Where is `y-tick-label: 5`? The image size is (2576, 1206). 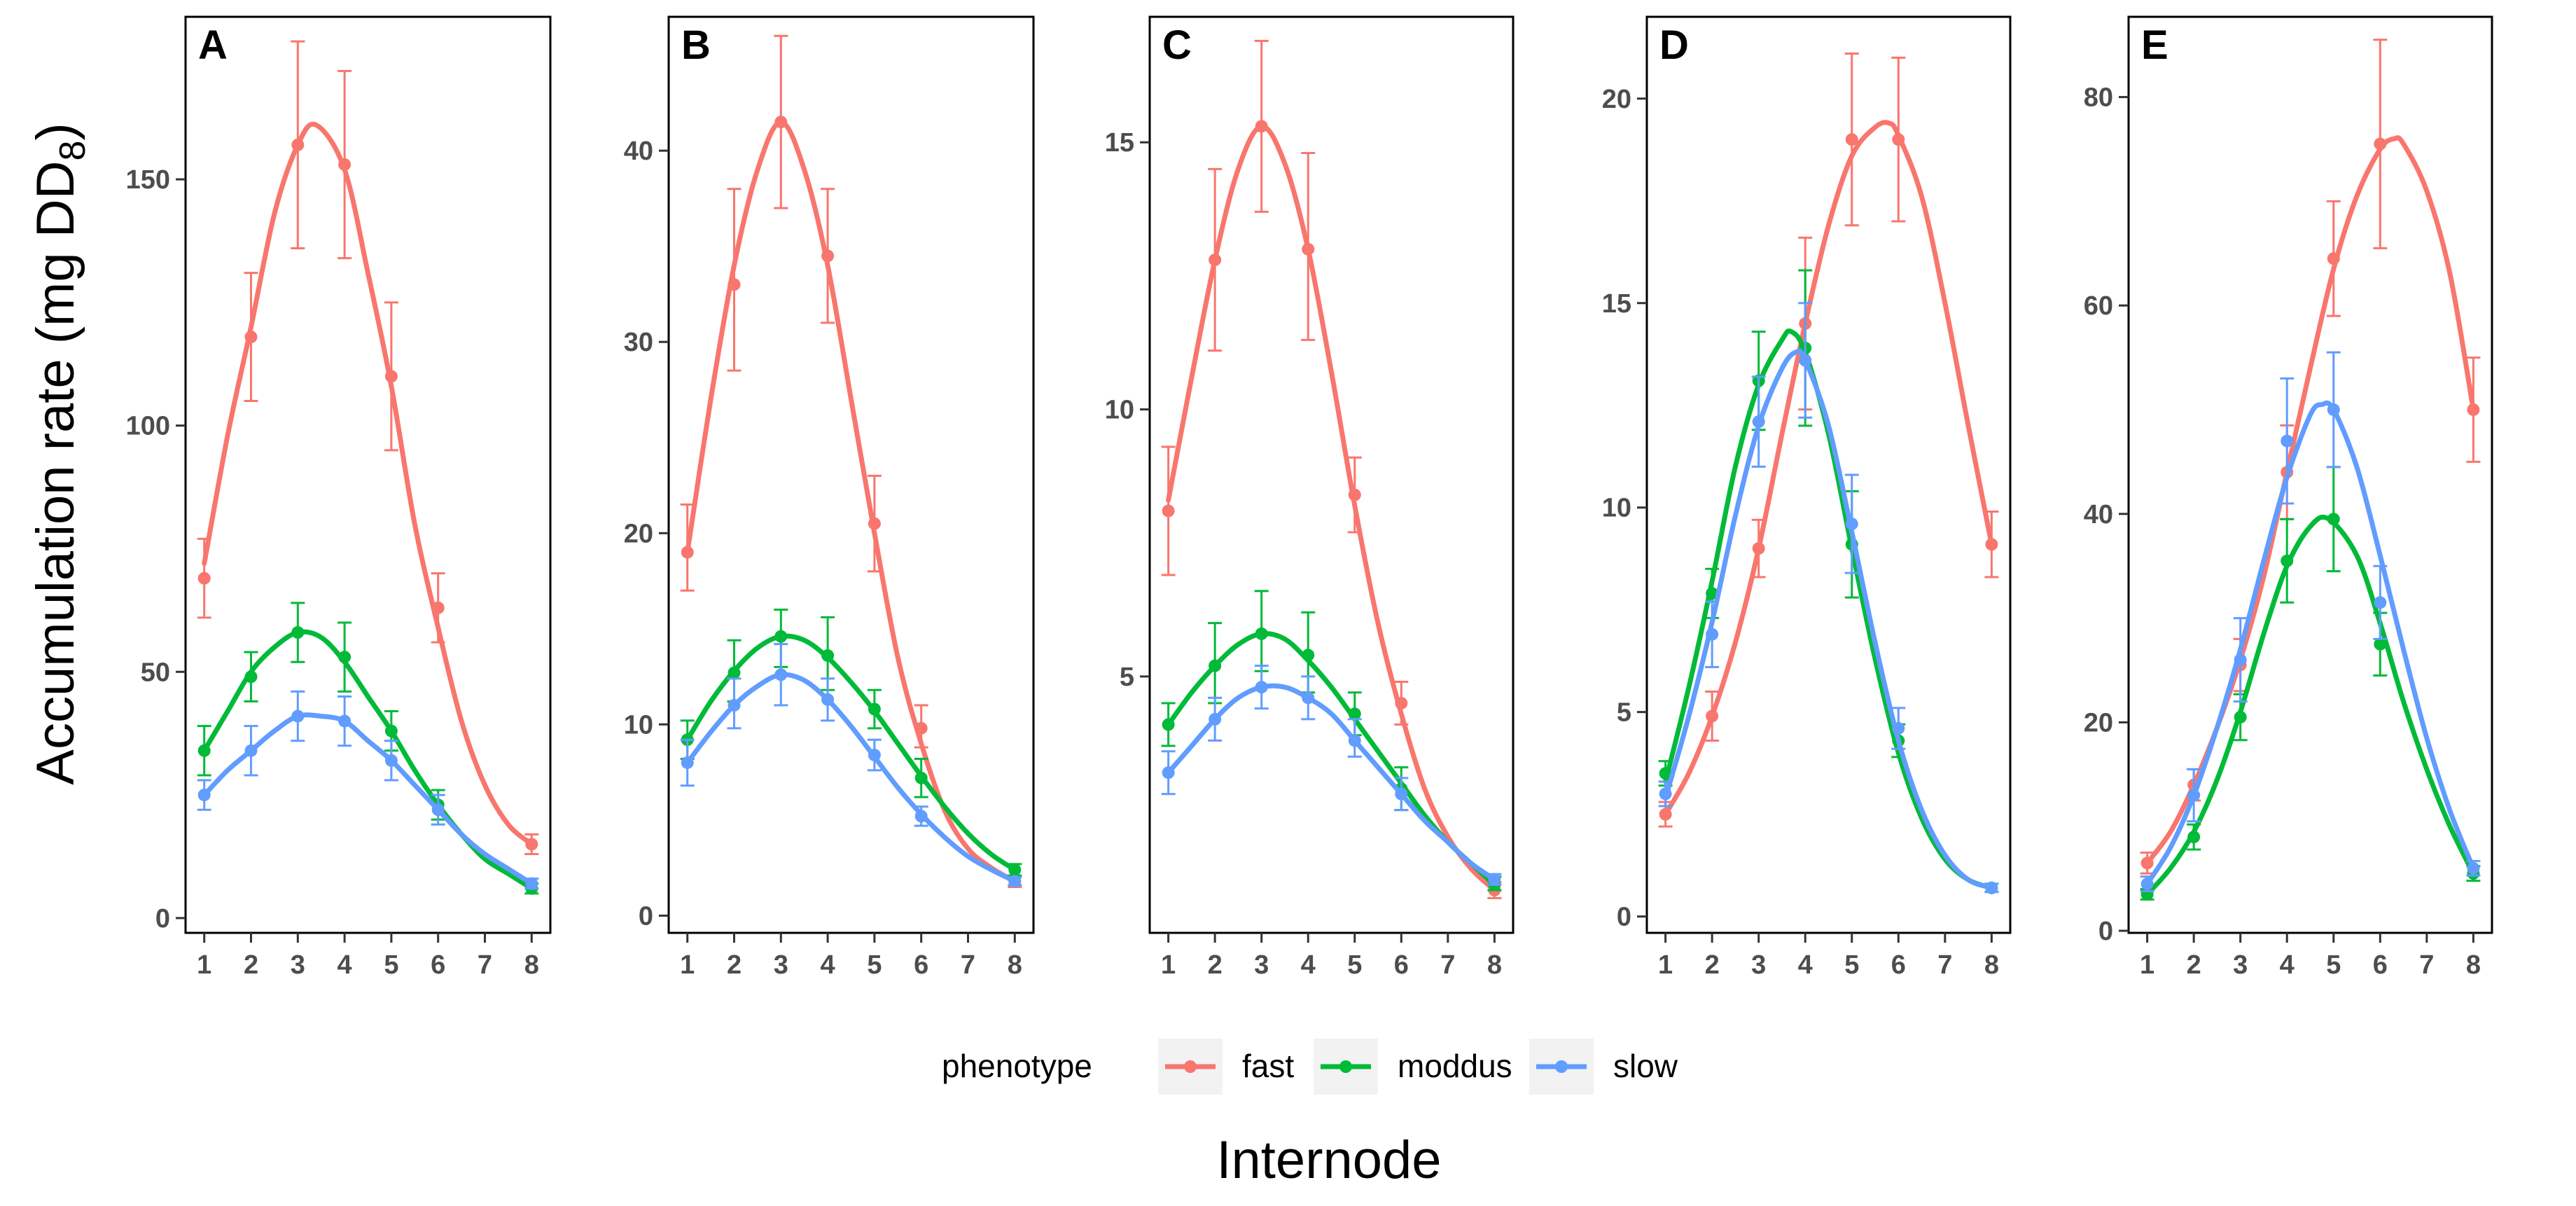 y-tick-label: 5 is located at coordinates (1624, 713).